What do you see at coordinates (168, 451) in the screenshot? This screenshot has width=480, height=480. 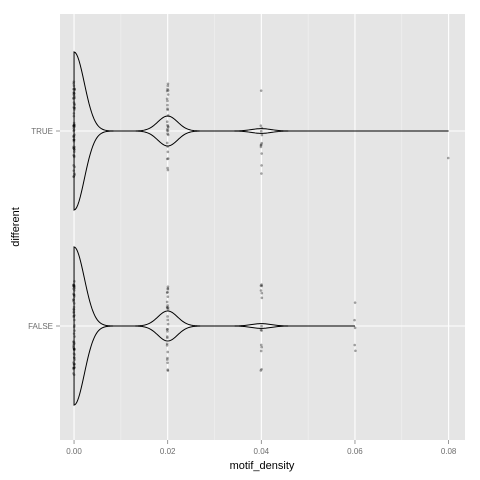 I see `x-tick-label: 0.02` at bounding box center [168, 451].